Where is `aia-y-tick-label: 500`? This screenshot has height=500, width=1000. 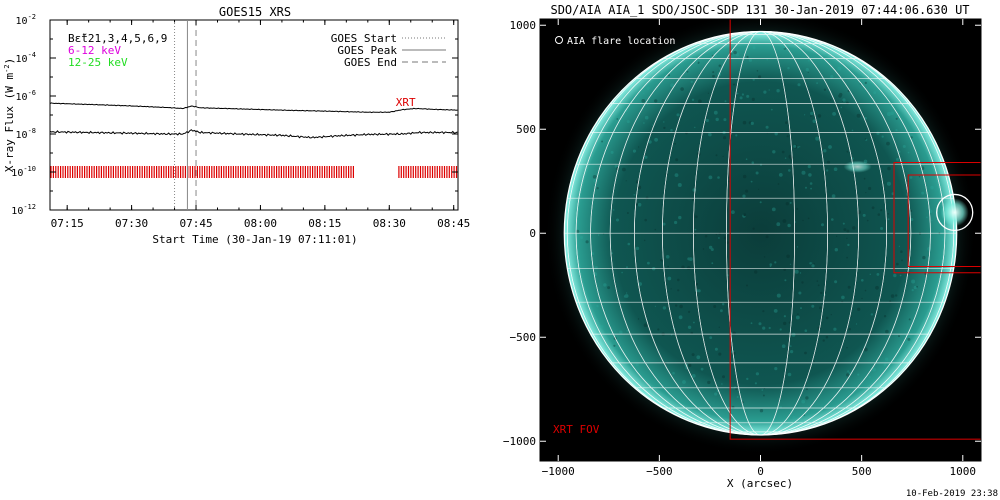
aia-y-tick-label: 500 is located at coordinates (526, 129).